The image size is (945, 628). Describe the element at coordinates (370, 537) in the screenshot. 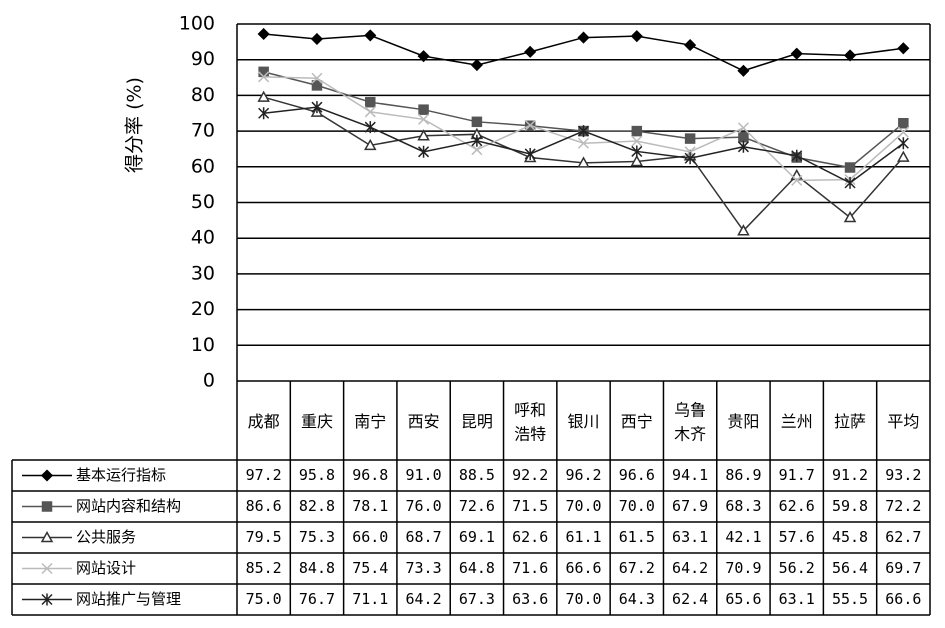

I see `table-cell: 66.0` at that location.